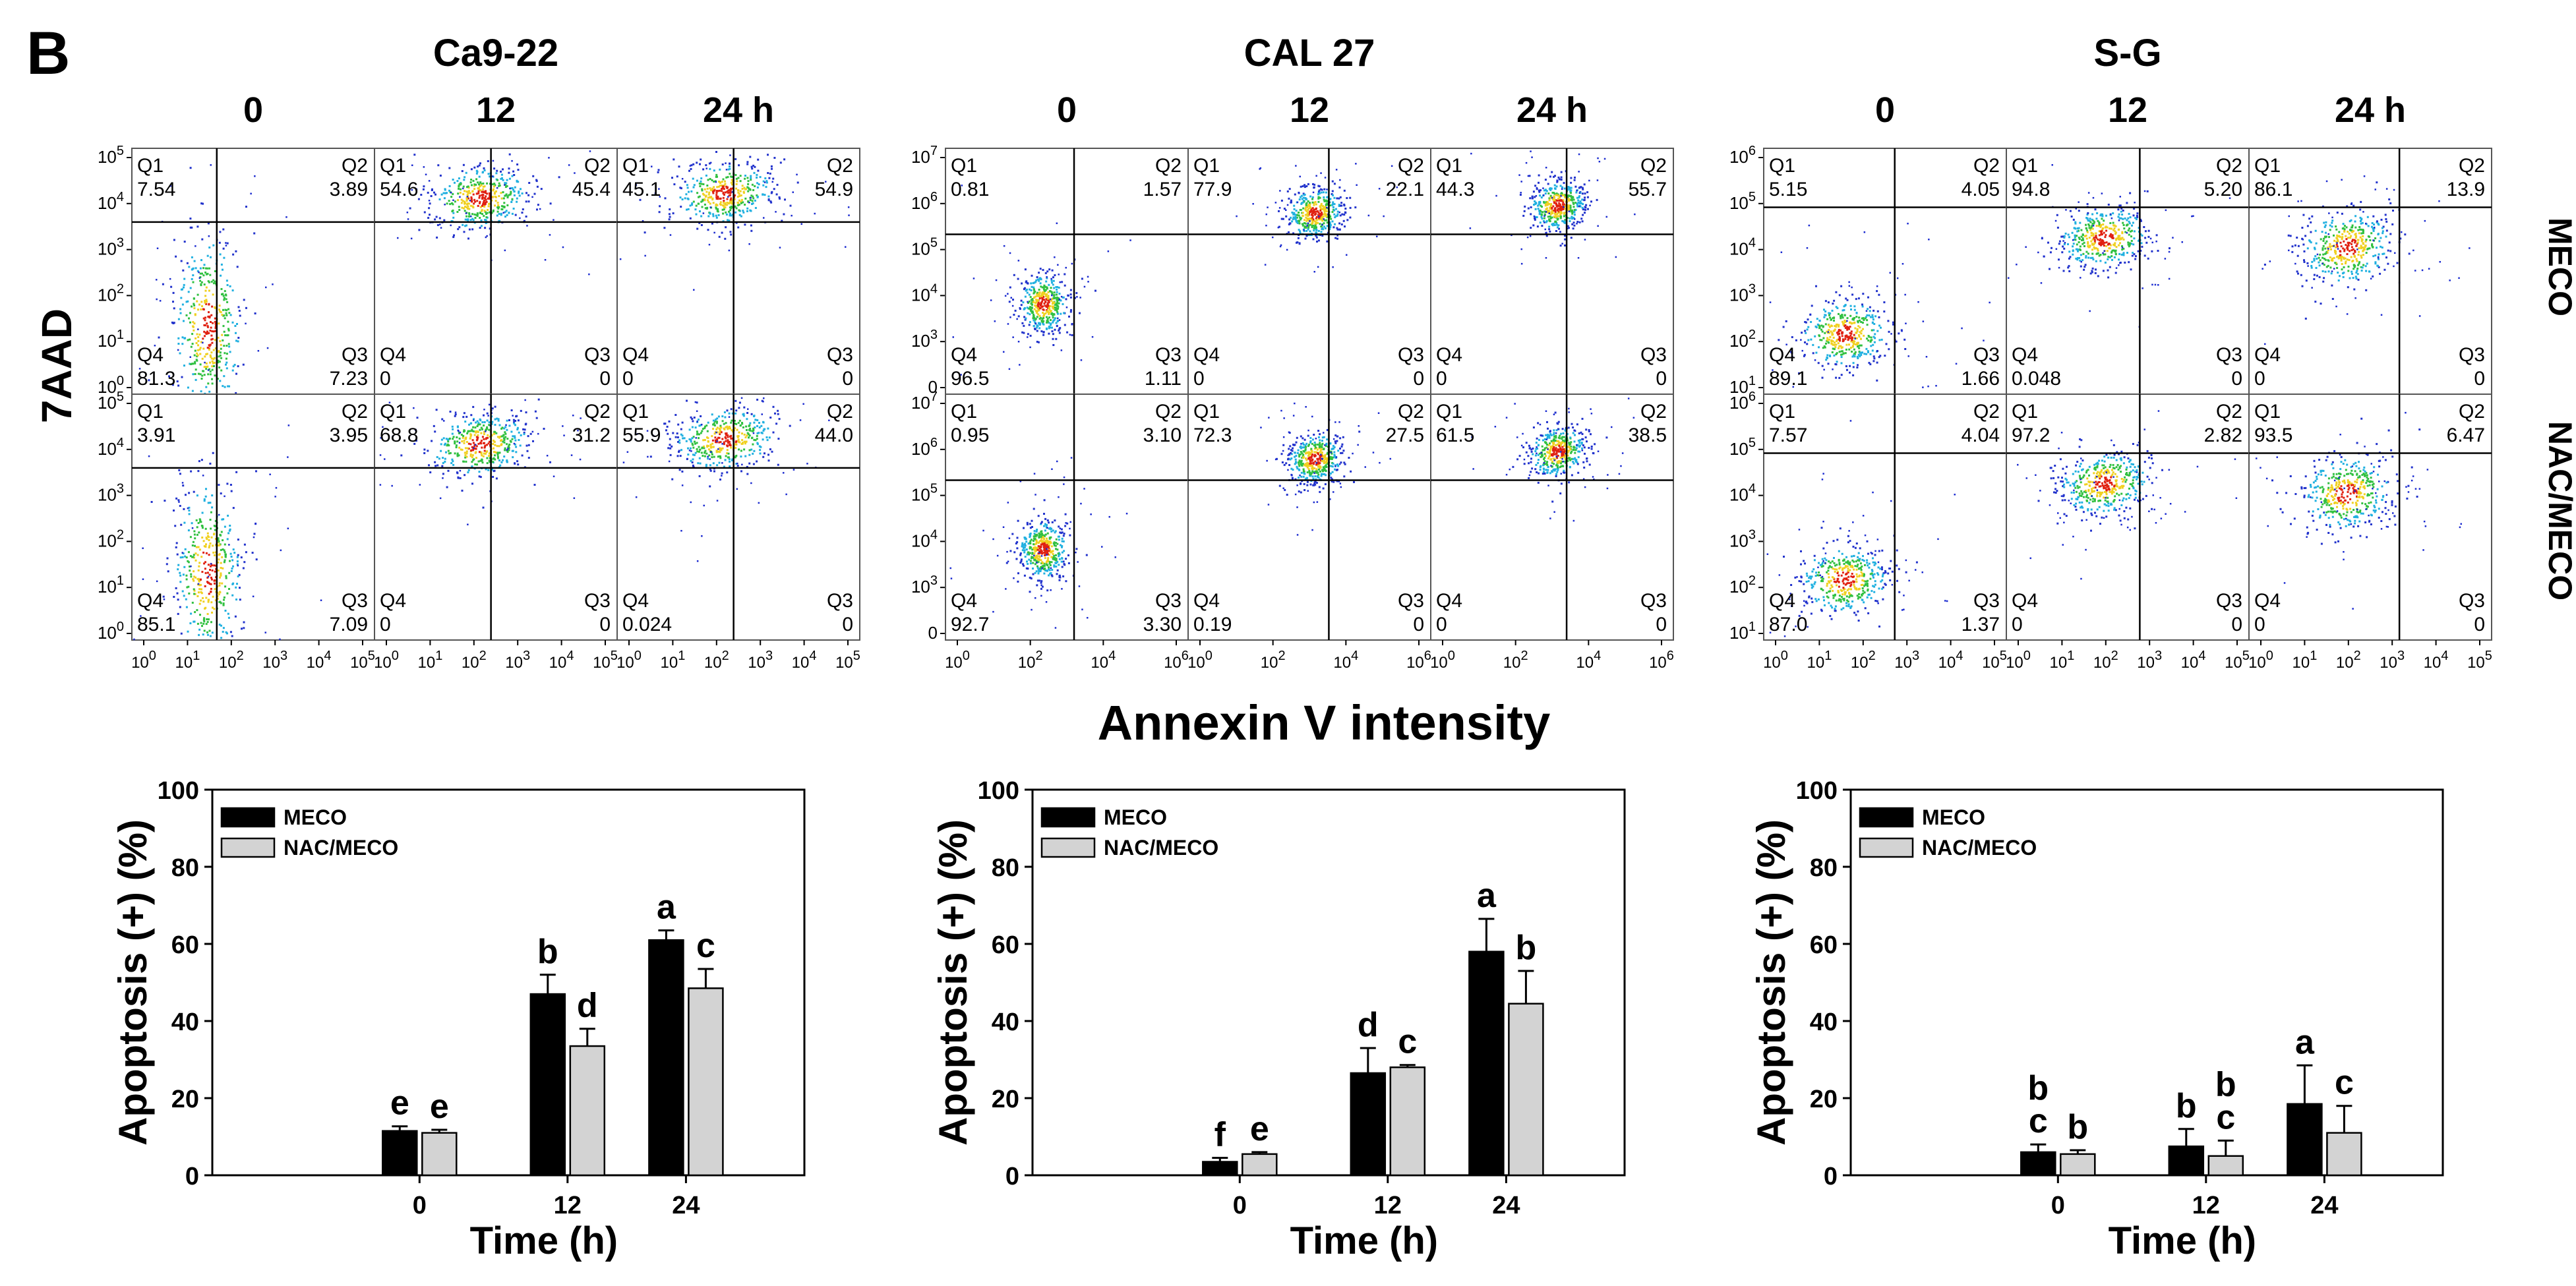  Describe the element at coordinates (933, 633) in the screenshot. I see `y-tick-label: 0` at that location.